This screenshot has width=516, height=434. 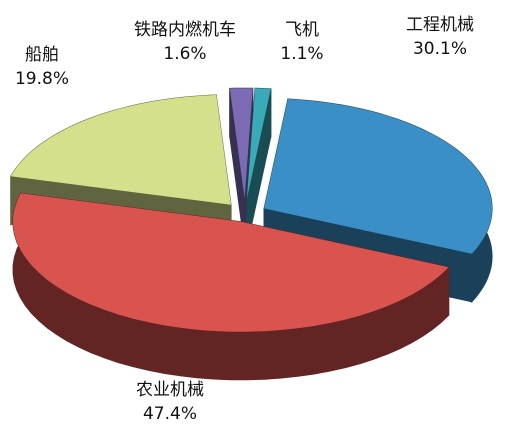 What do you see at coordinates (301, 54) in the screenshot?
I see `value-label: 1.1%` at bounding box center [301, 54].